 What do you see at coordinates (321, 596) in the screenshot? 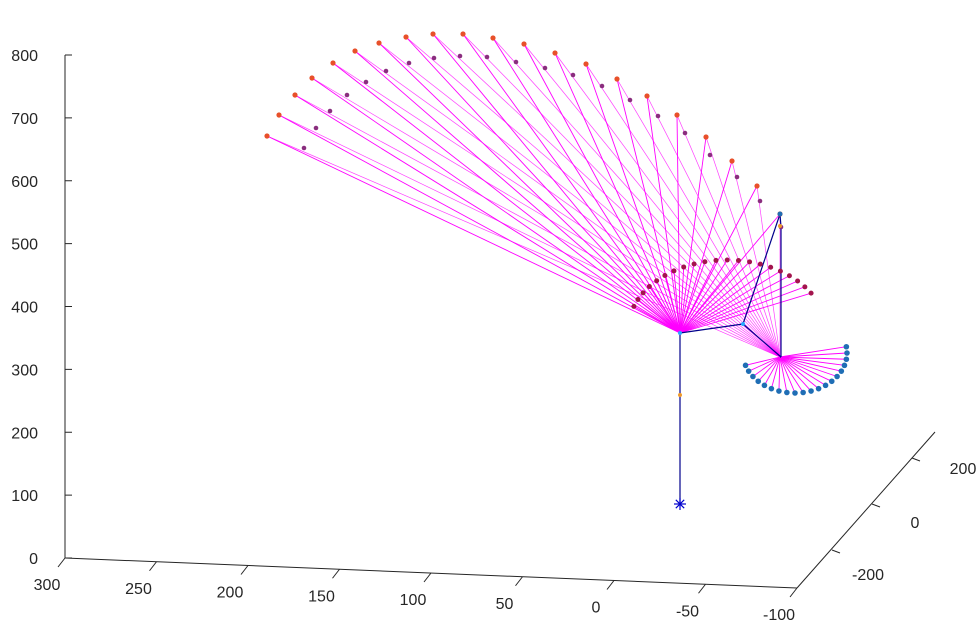
I see `x-tick-label: 150` at bounding box center [321, 596].